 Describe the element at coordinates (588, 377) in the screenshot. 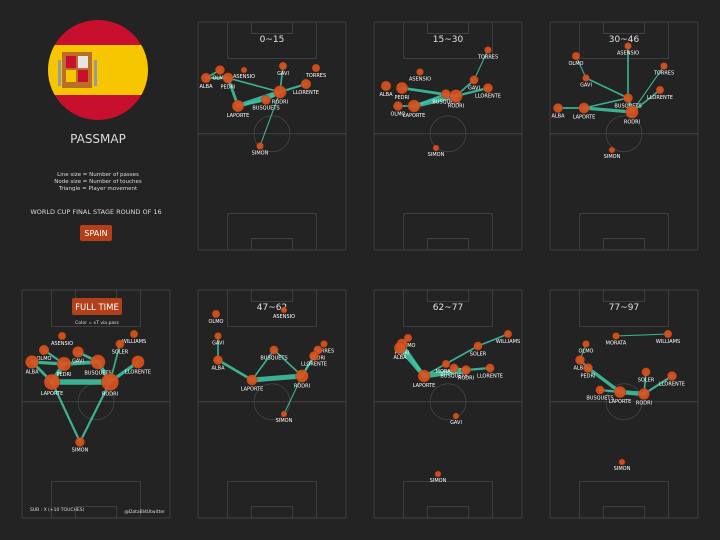

I see `player-label: PEDRI` at that location.